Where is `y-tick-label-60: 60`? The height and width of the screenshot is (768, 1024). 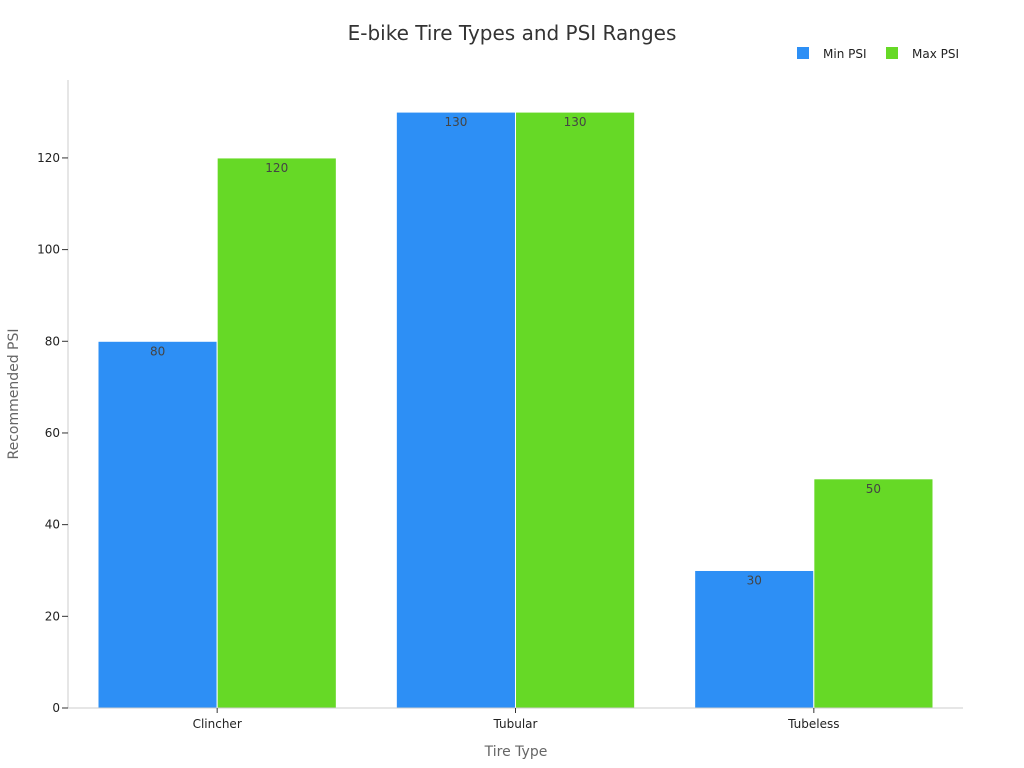
y-tick-label-60: 60 is located at coordinates (52, 433).